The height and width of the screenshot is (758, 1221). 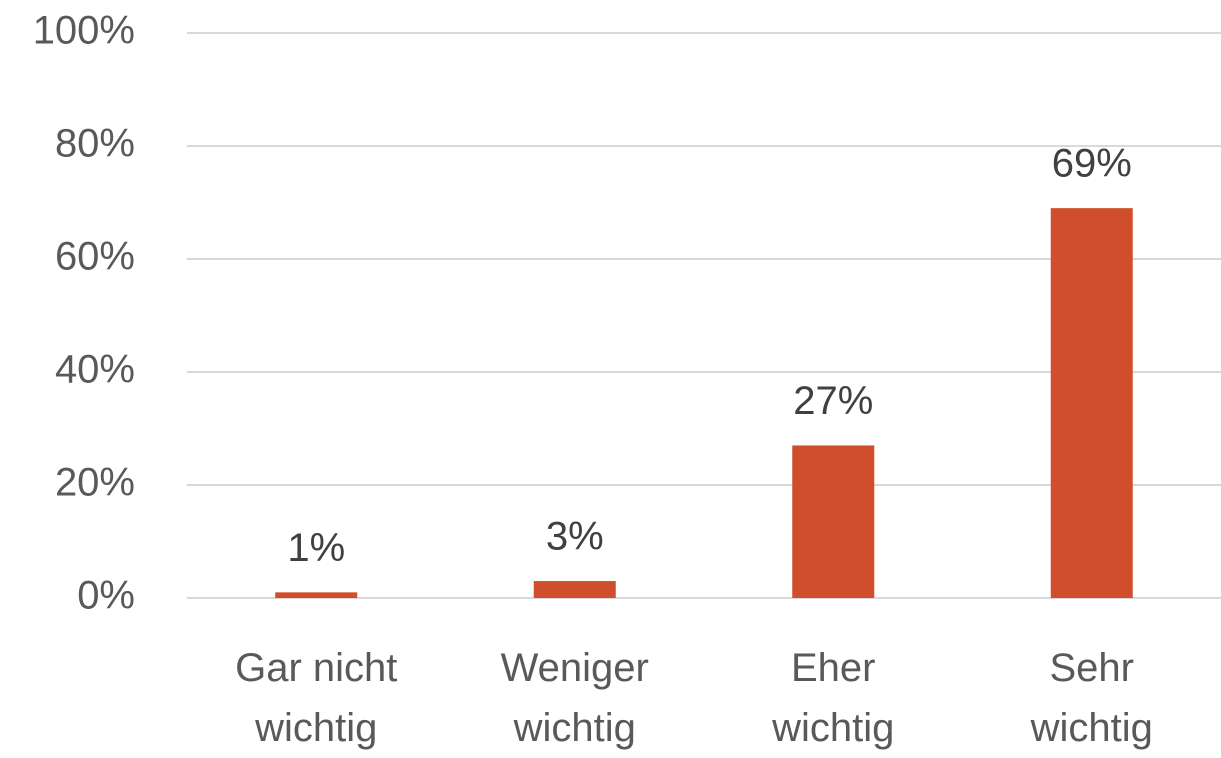 I want to click on y-tick-label: 60%, so click(x=95, y=257).